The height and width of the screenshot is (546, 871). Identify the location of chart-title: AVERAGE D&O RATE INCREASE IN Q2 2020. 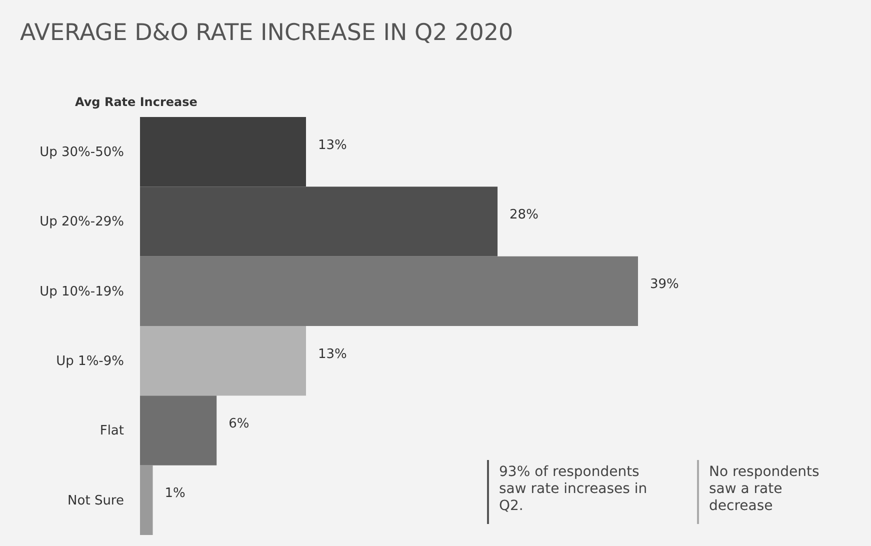
(267, 33).